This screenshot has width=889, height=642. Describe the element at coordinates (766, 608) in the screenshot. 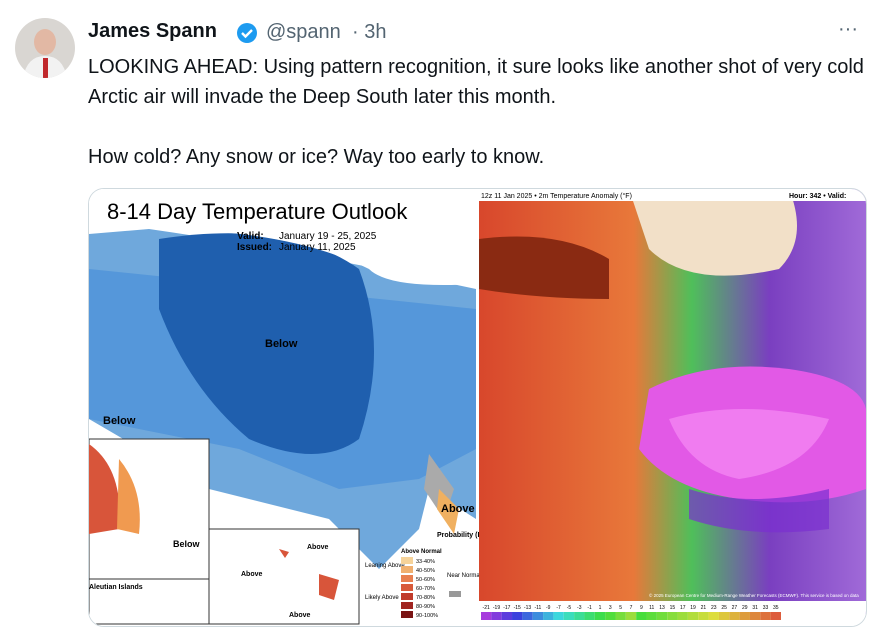

I see `colorbar-label: 33` at that location.